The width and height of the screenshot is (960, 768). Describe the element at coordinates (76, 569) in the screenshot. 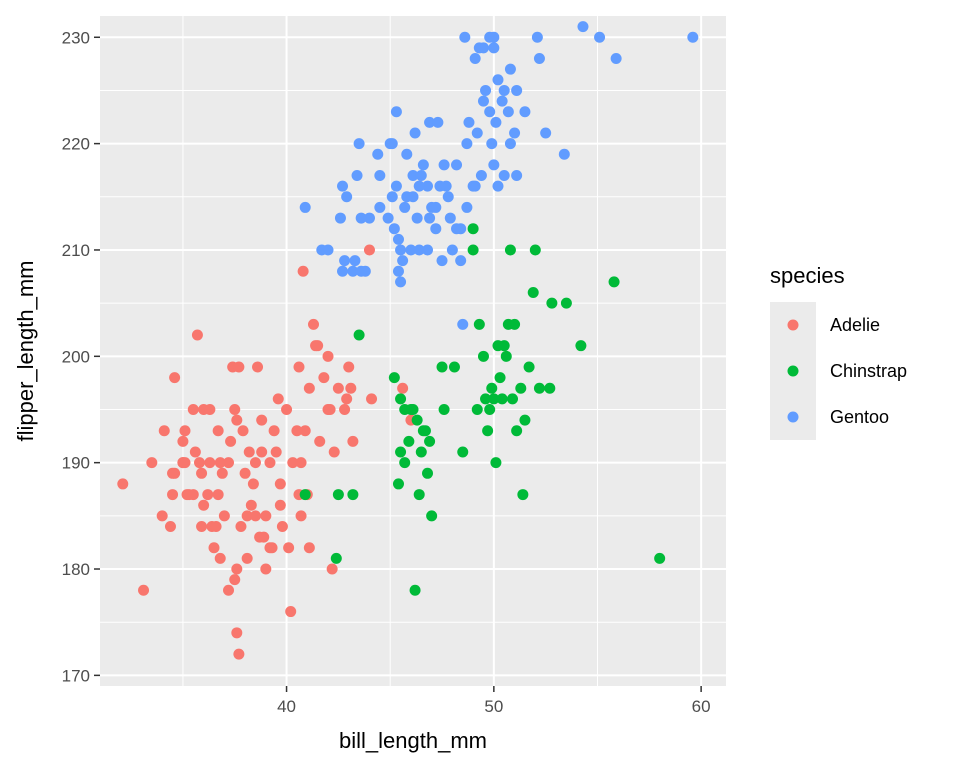

I see `y-tick-label: 180` at that location.